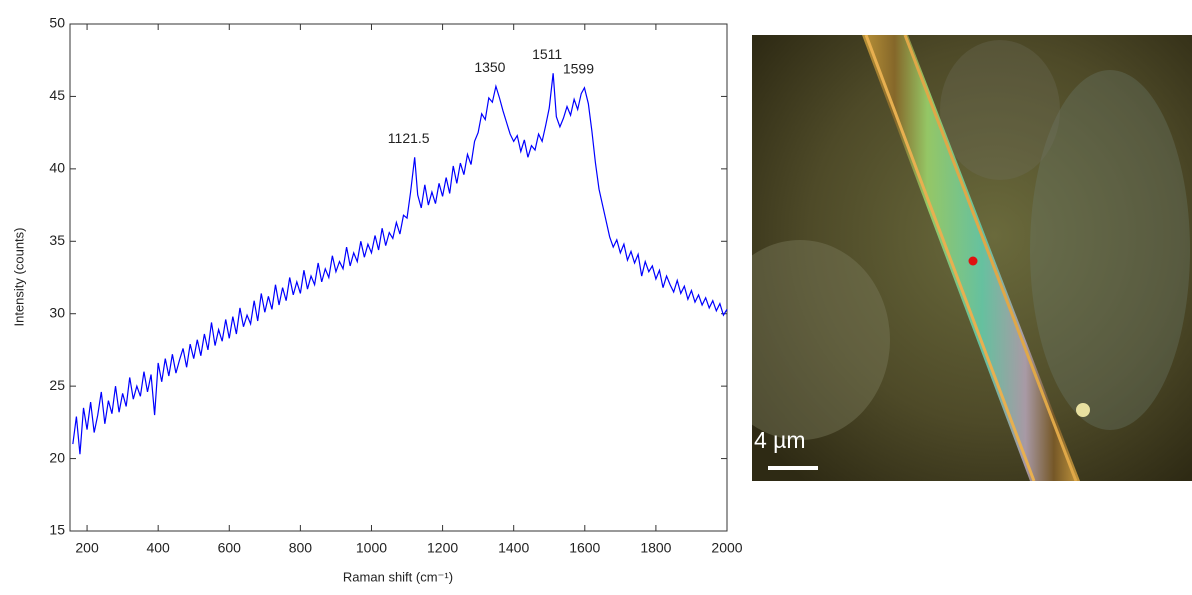  I want to click on x-tick-label: 1400, so click(513, 548).